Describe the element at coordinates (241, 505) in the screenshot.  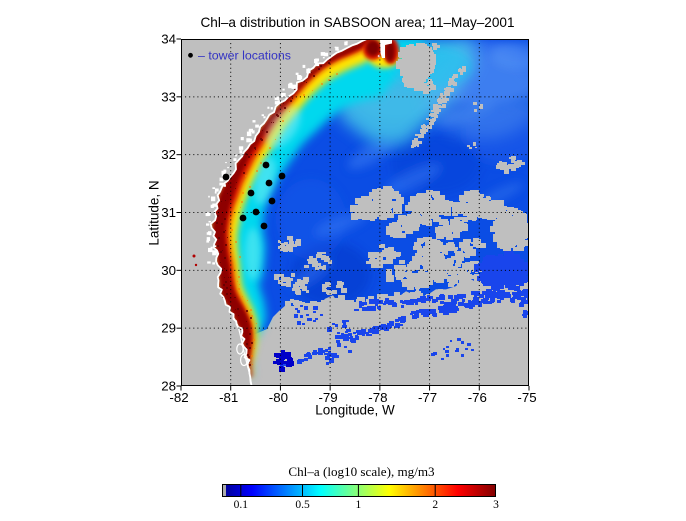
I see `svg-text: 0.1` at that location.